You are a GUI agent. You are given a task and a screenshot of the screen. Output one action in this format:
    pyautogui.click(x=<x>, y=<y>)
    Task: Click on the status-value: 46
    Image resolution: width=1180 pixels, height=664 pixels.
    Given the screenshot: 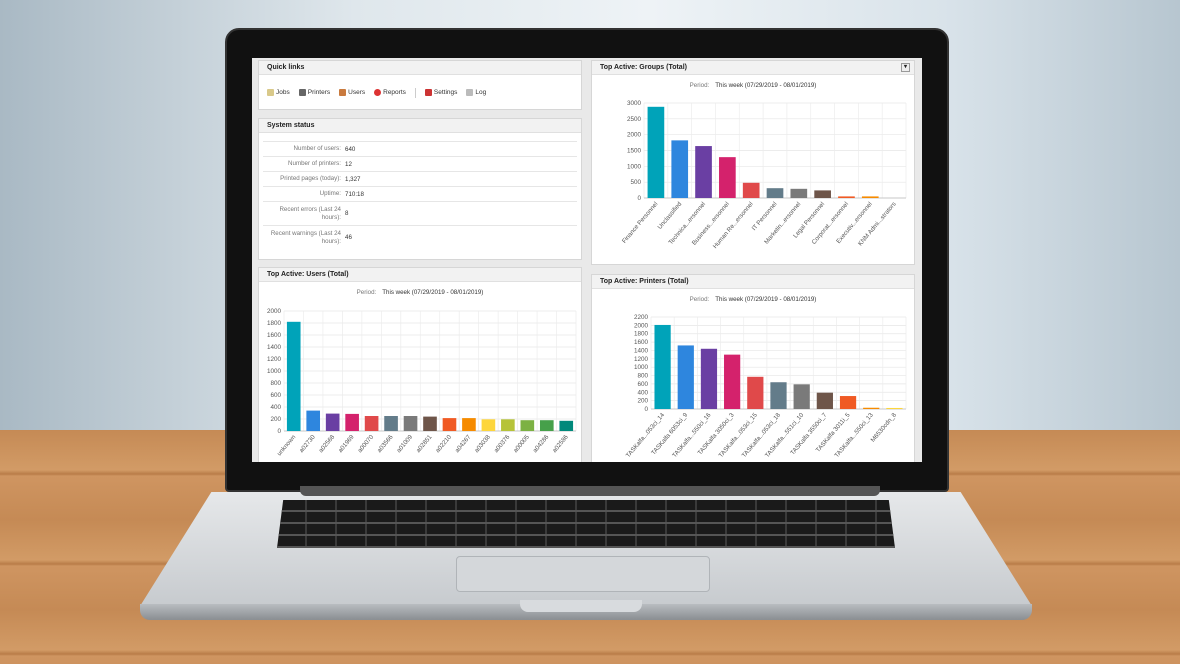 What is the action you would take?
    pyautogui.click(x=348, y=237)
    